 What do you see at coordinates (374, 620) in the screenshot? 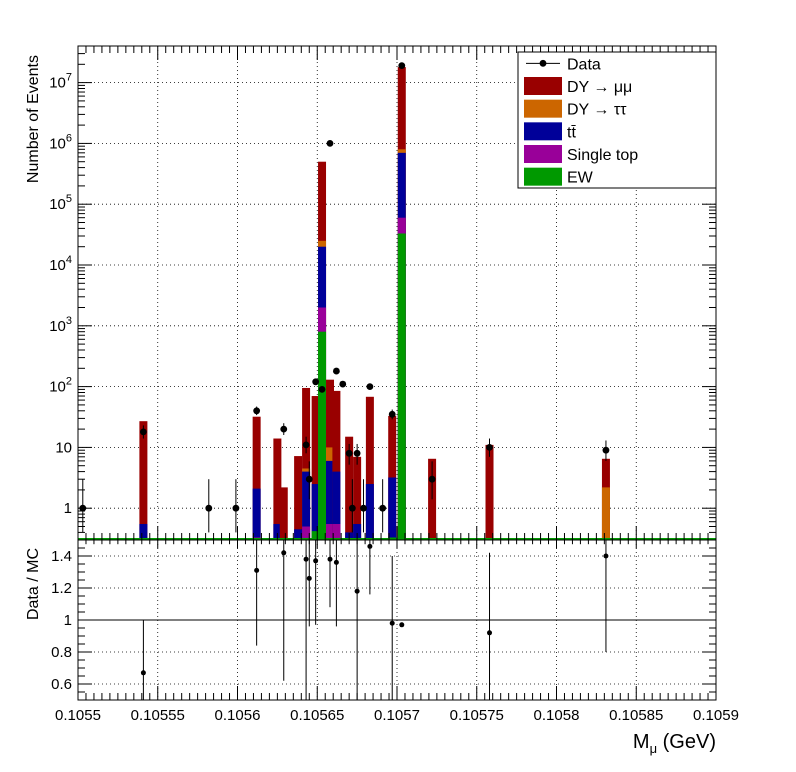
I see `ratio-points` at bounding box center [374, 620].